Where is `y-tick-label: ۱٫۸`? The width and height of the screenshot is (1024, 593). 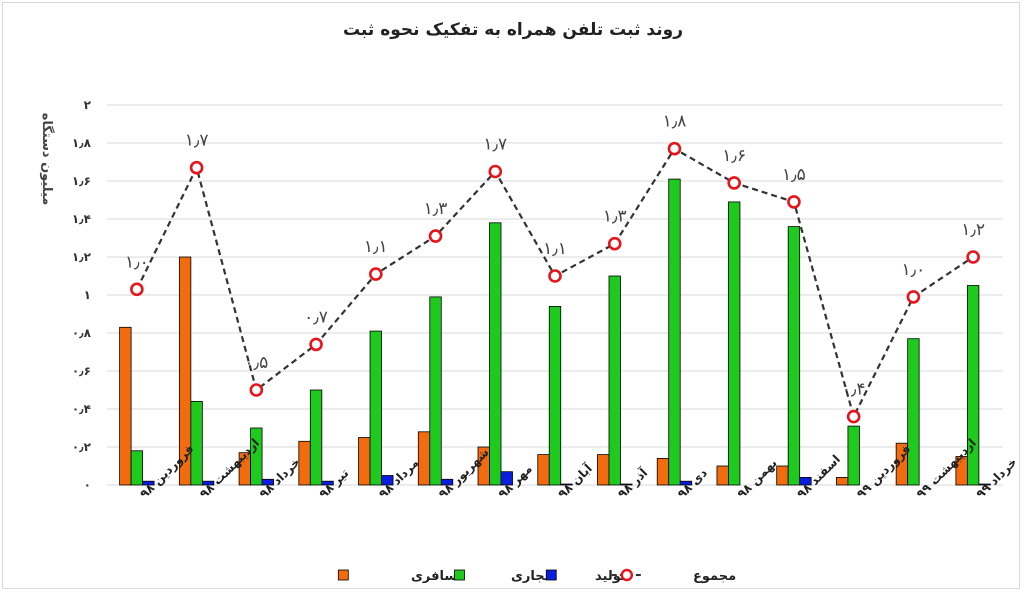 y-tick-label: ۱٫۸ is located at coordinates (82, 143).